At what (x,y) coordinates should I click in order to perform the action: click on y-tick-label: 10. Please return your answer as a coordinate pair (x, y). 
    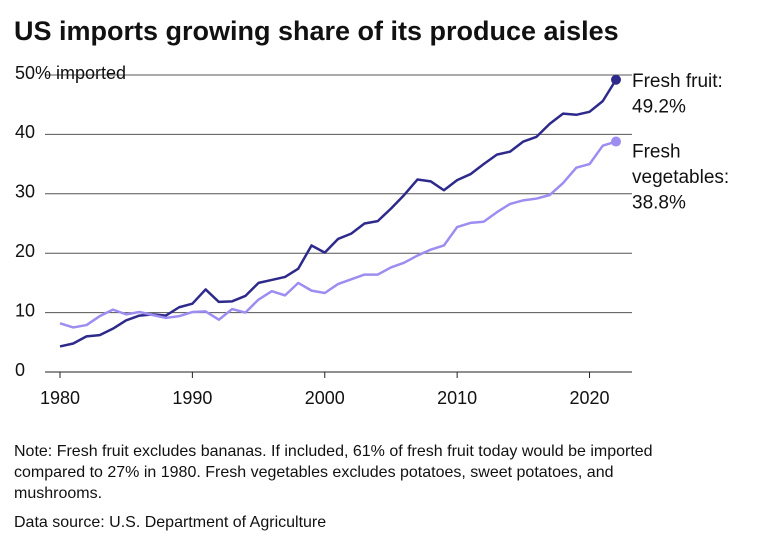
    Looking at the image, I should click on (25, 310).